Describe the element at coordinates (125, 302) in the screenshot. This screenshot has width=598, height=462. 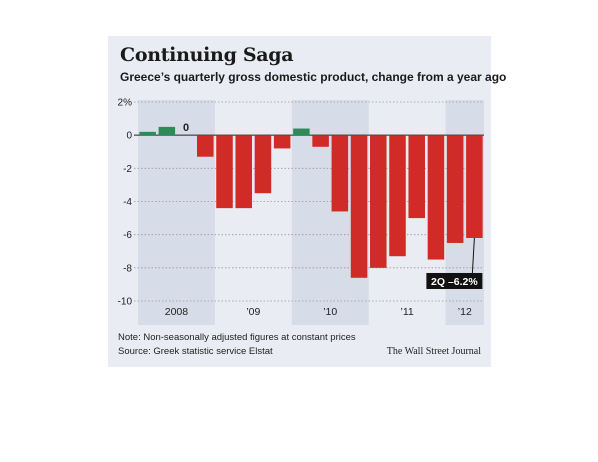
I see `y-tick-label: -10` at that location.